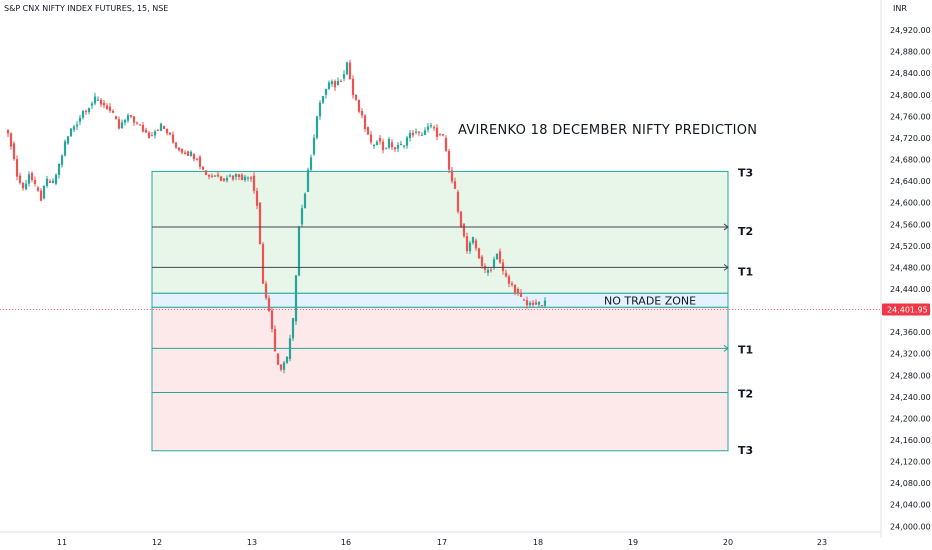 The image size is (932, 550). I want to click on currency-label: INR, so click(900, 8).